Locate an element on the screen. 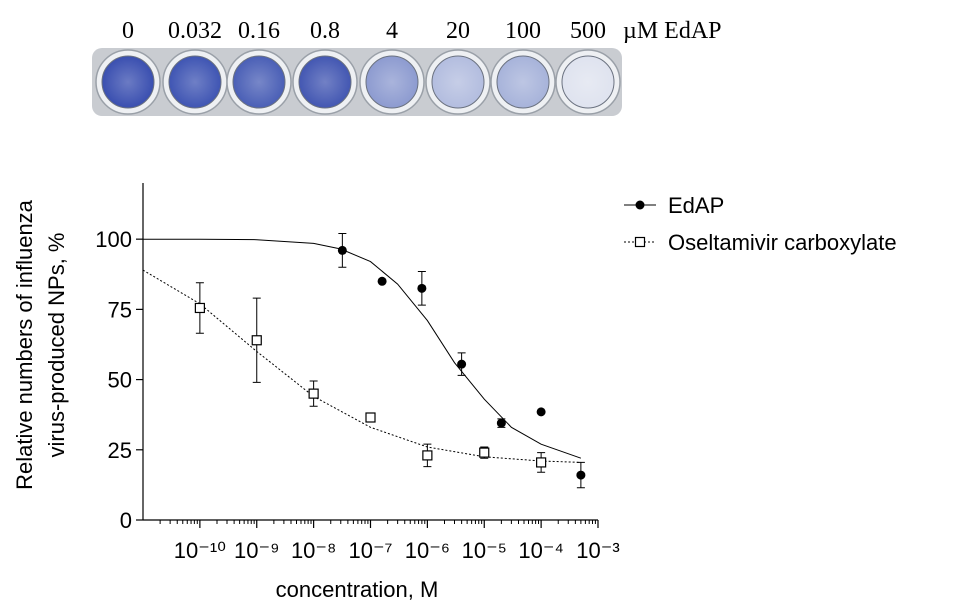 The width and height of the screenshot is (956, 604). y-axis-label: virus-produced NPs, % is located at coordinates (56, 345).